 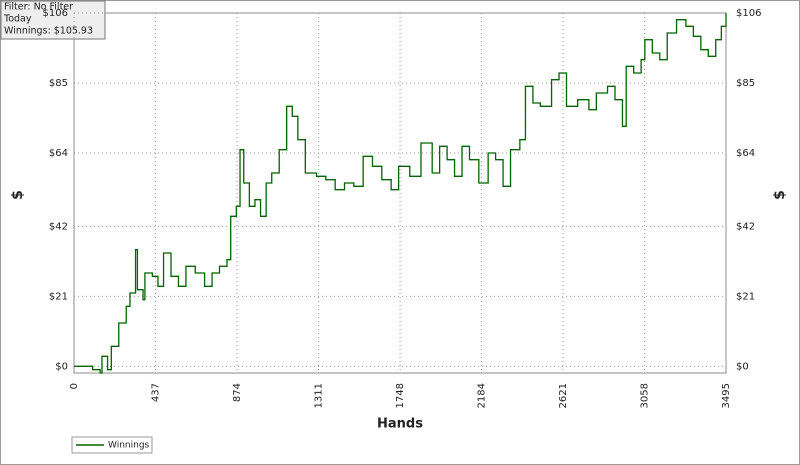 I want to click on x-tick-label: 3495, so click(x=726, y=395).